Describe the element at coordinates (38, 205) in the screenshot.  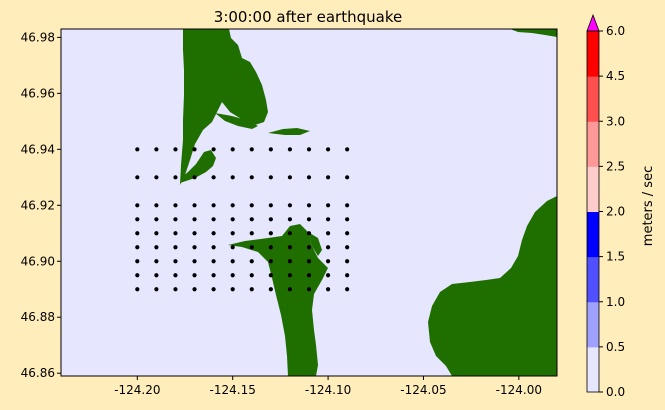
I see `y-tick-label: 46.92` at that location.